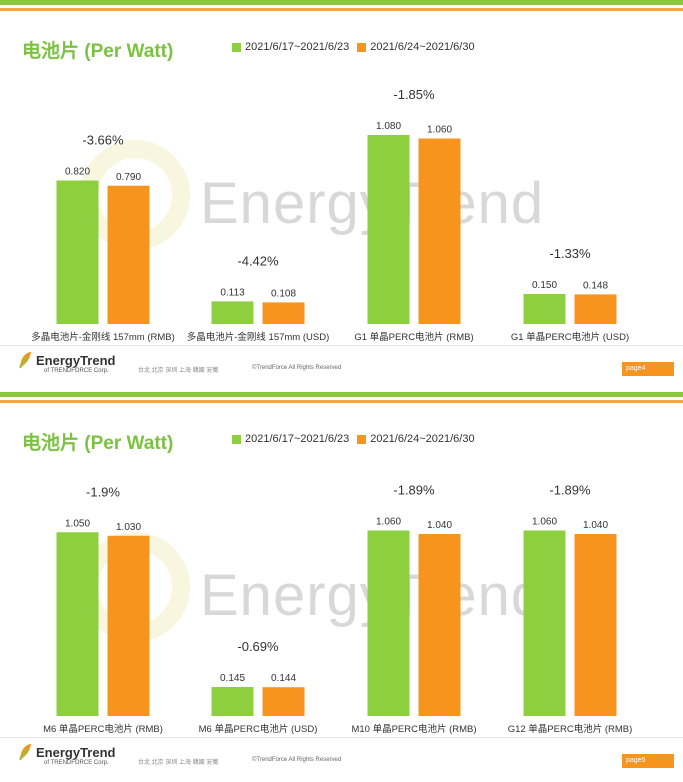 The image size is (683, 782). What do you see at coordinates (103, 729) in the screenshot?
I see `category-label: M6 单晶PERC电池片 (RMB)` at bounding box center [103, 729].